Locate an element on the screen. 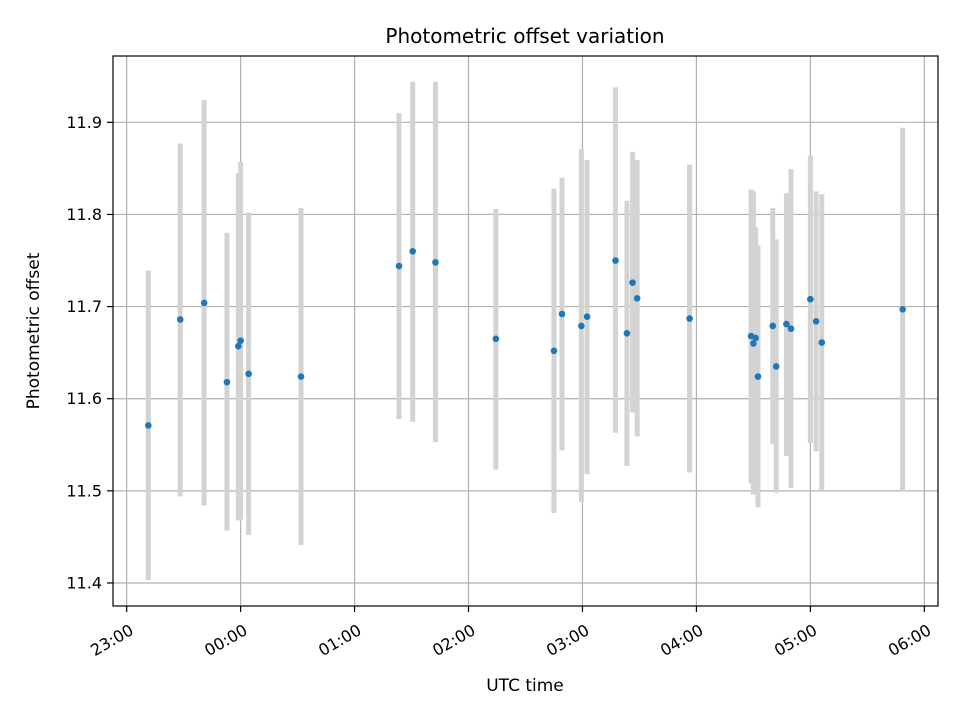 This screenshot has width=960, height=720. y-tick-label: 11.5 is located at coordinates (84, 490).